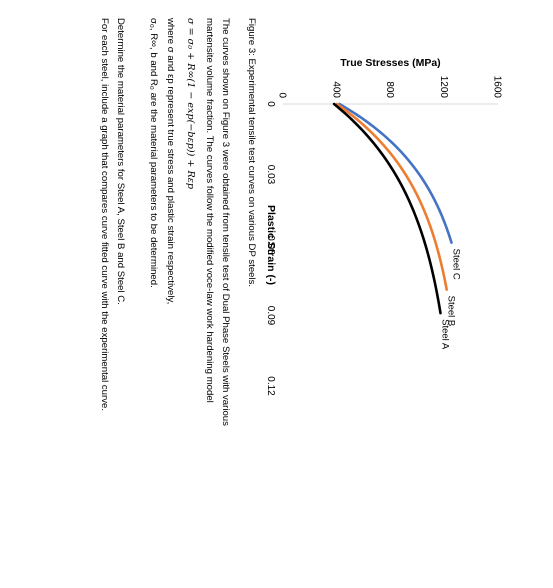 The width and height of the screenshot is (553, 588). I want to click on y-tick-label: 1600, so click(497, 87).